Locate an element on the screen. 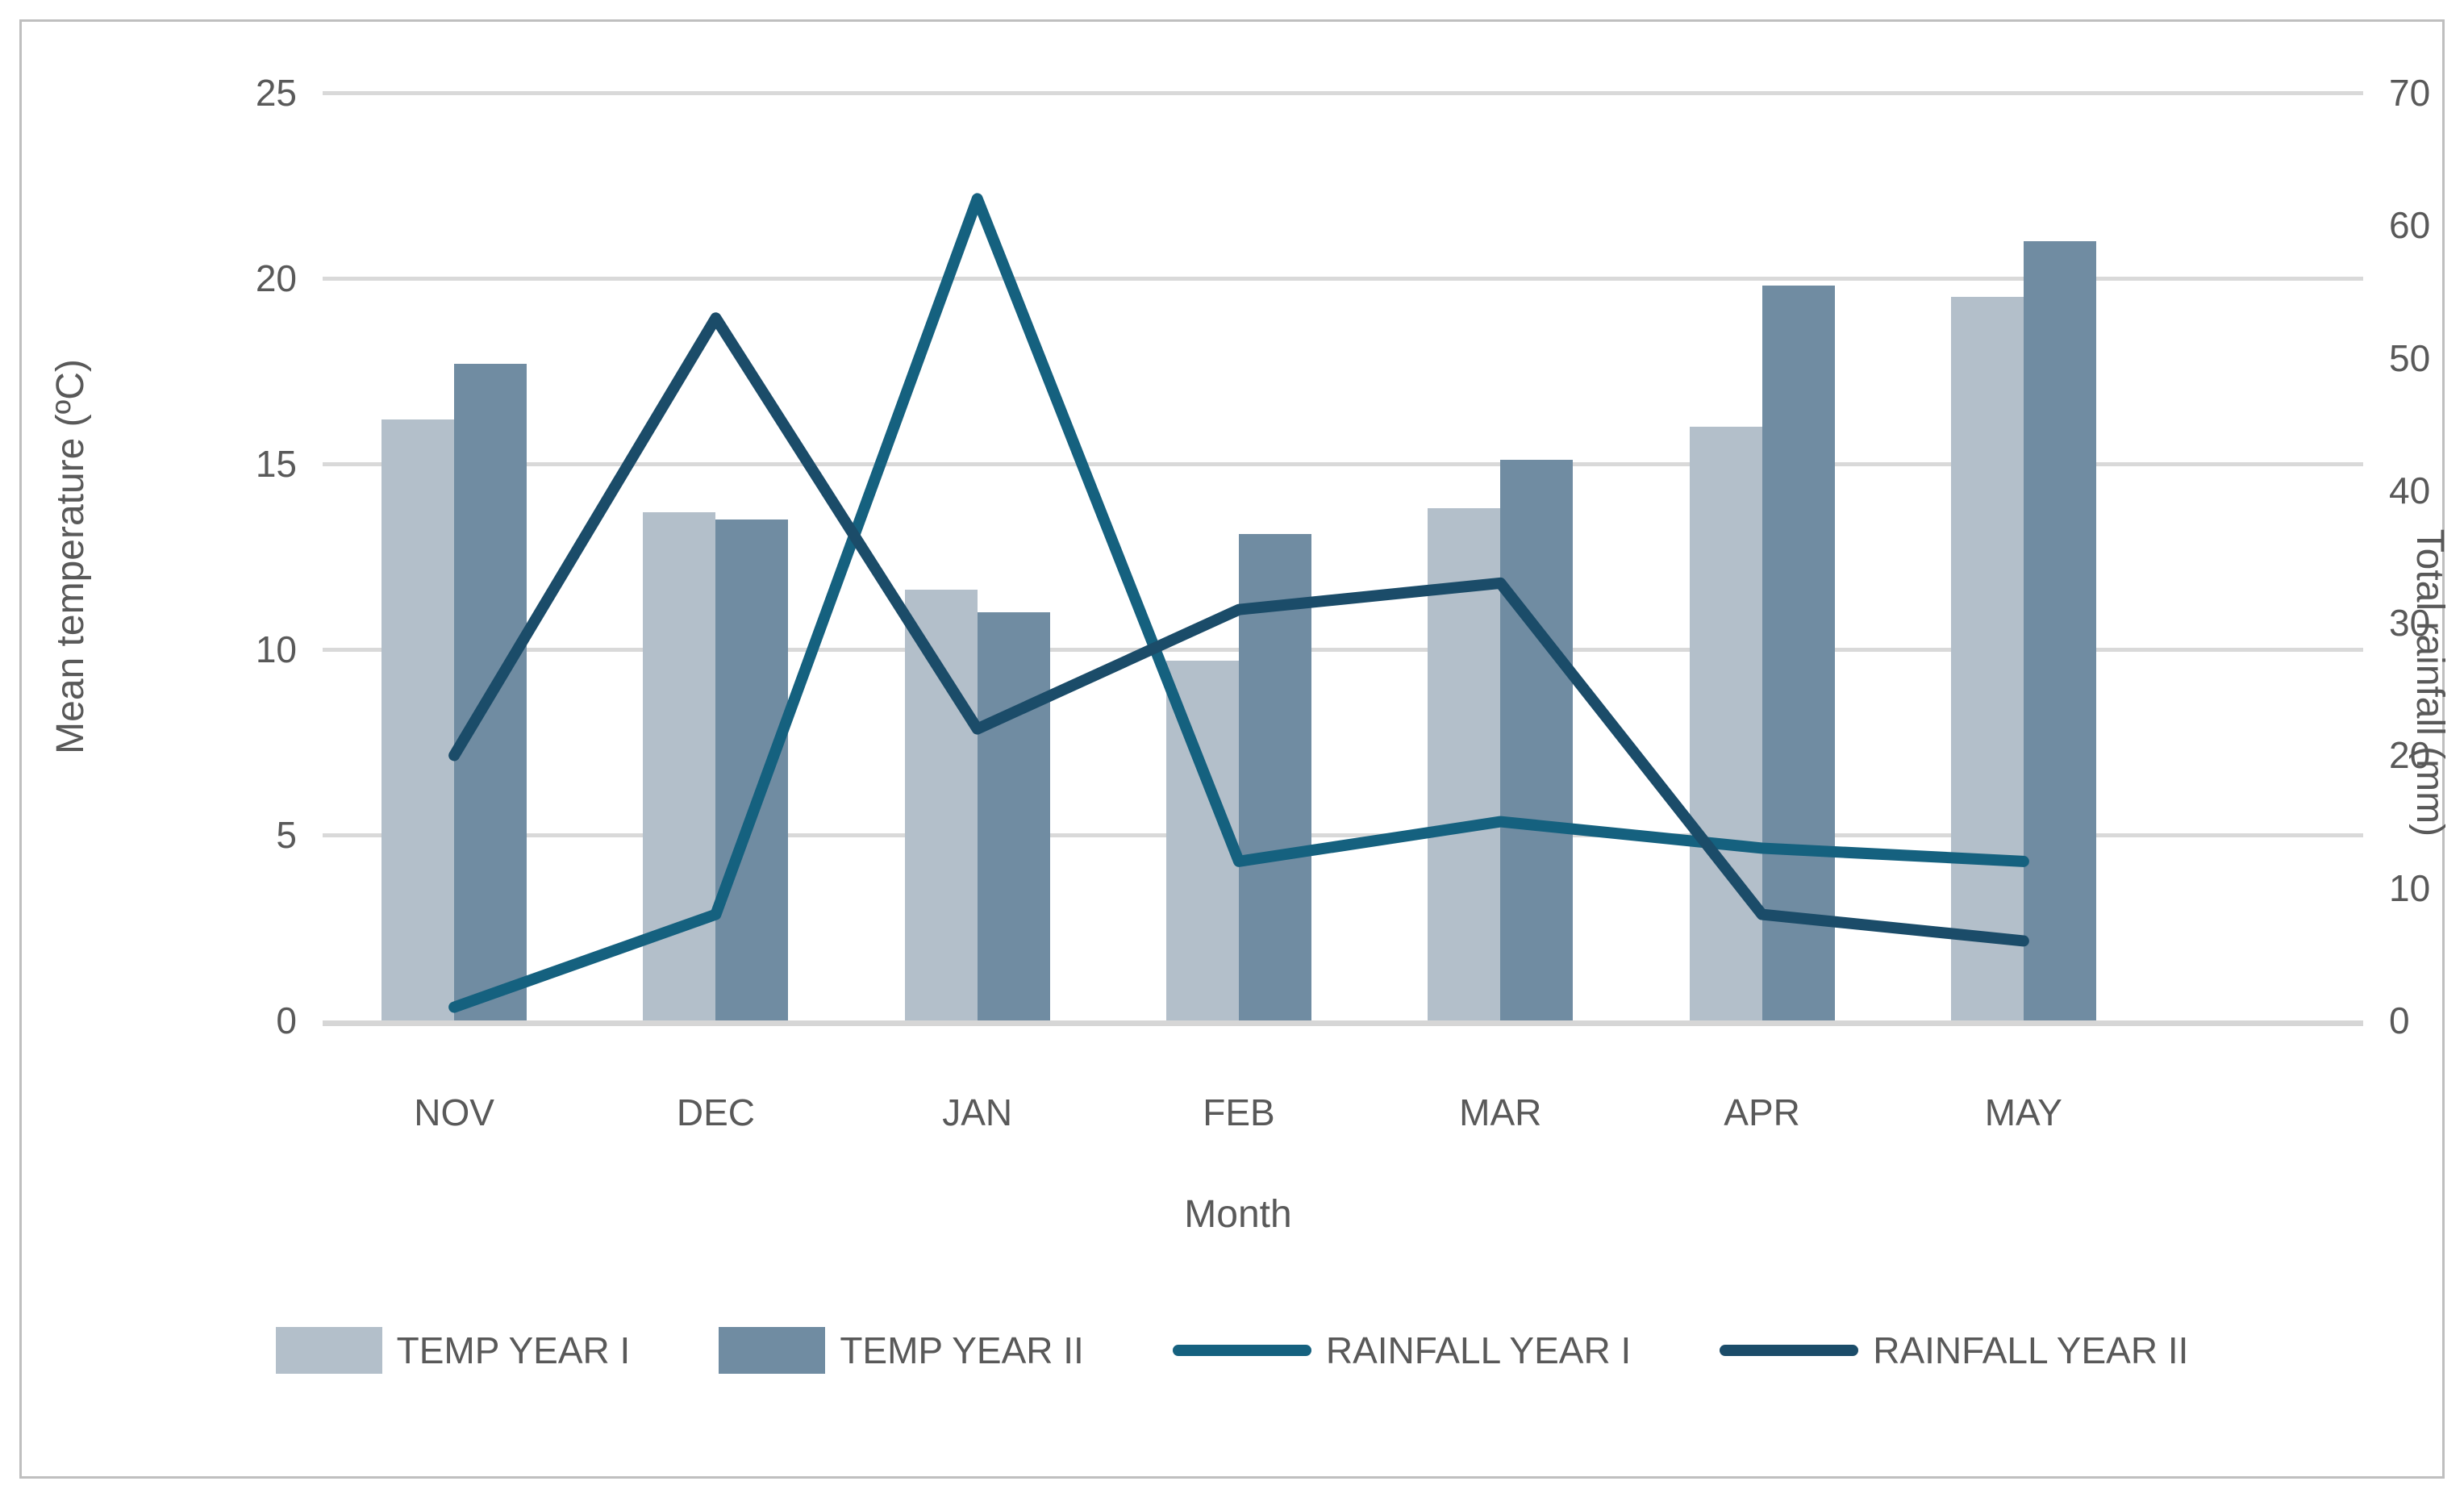 This screenshot has height=1498, width=2464. bar-temp-year-ii-feb is located at coordinates (1275, 777).